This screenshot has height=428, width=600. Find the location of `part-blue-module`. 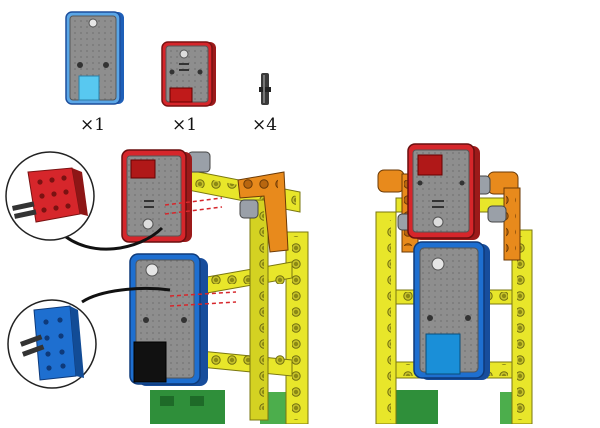

part-blue-module is located at coordinates (95, 58).